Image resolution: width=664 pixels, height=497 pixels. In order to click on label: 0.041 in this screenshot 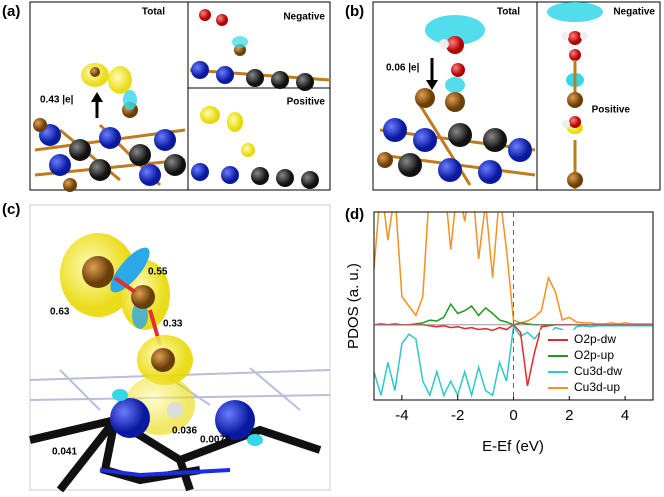, I will do `click(64, 452)`.